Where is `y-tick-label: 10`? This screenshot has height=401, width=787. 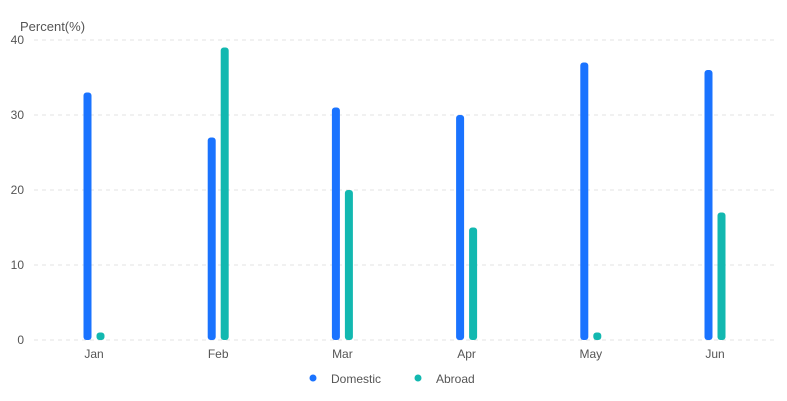 y-tick-label: 10 is located at coordinates (18, 265).